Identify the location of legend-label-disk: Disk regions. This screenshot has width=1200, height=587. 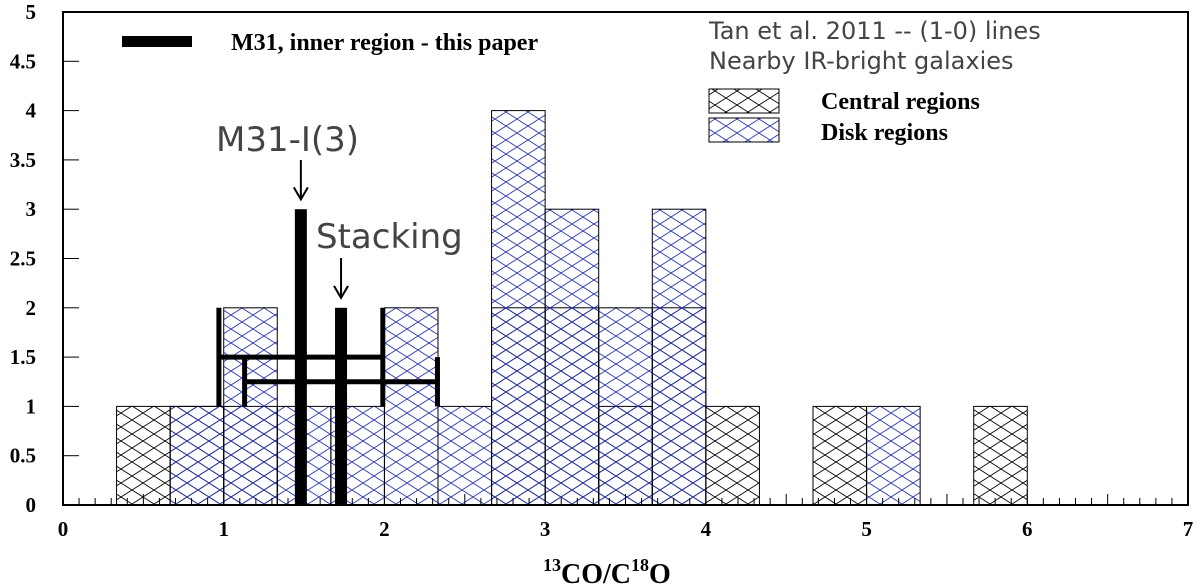
(884, 133).